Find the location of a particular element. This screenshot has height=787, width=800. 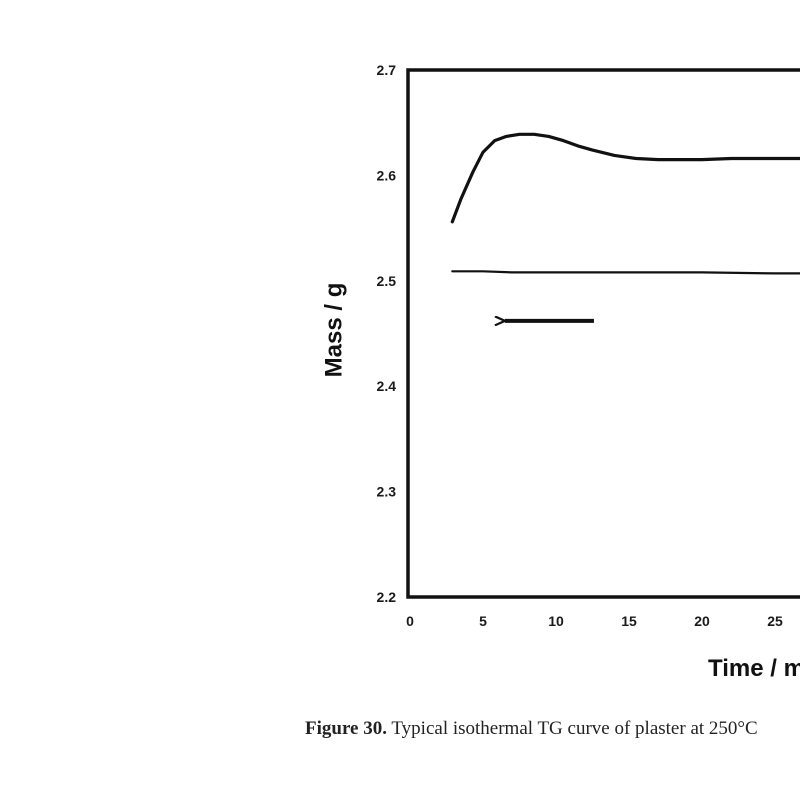

y-tick-label: 2.5 is located at coordinates (387, 281).